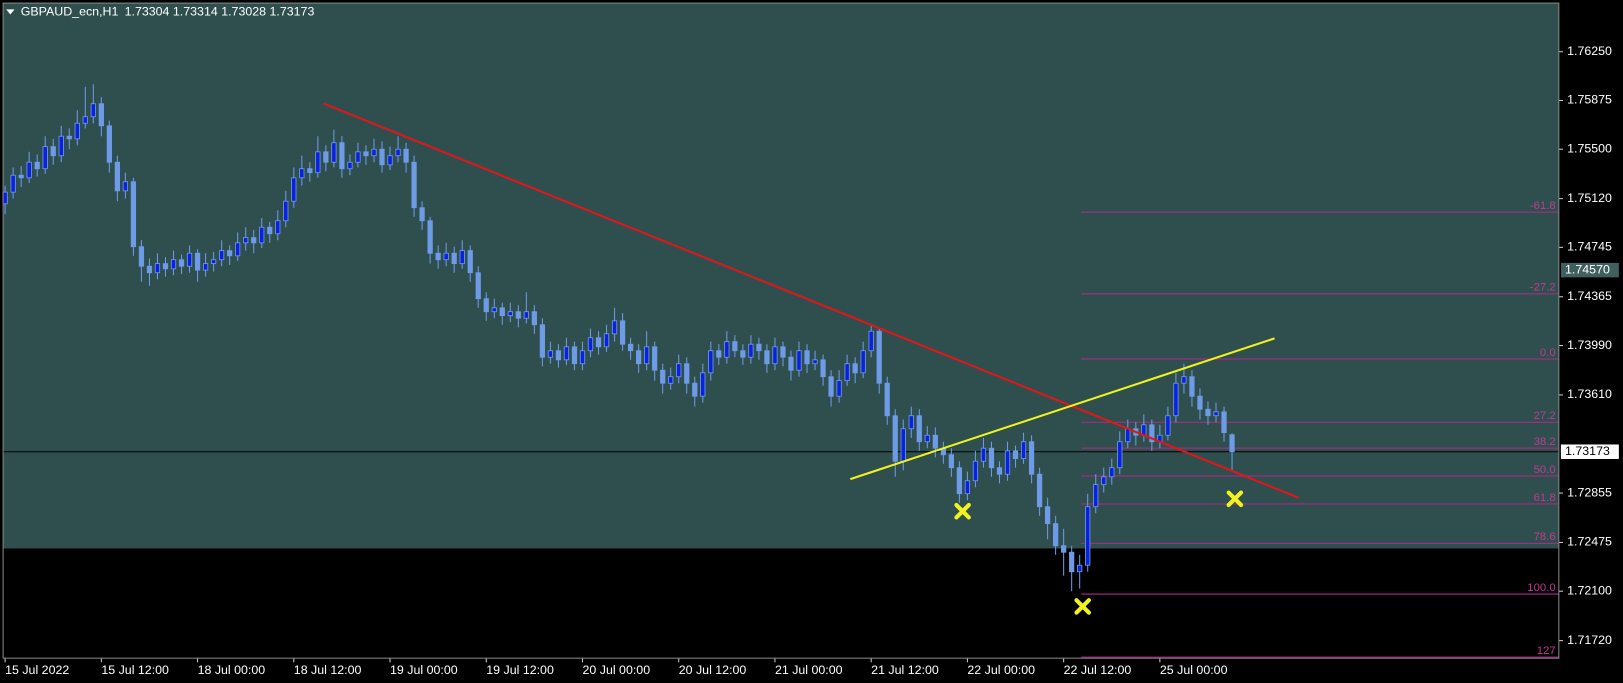 The height and width of the screenshot is (683, 1623). I want to click on y-tick-label: 1.71720, so click(1589, 640).